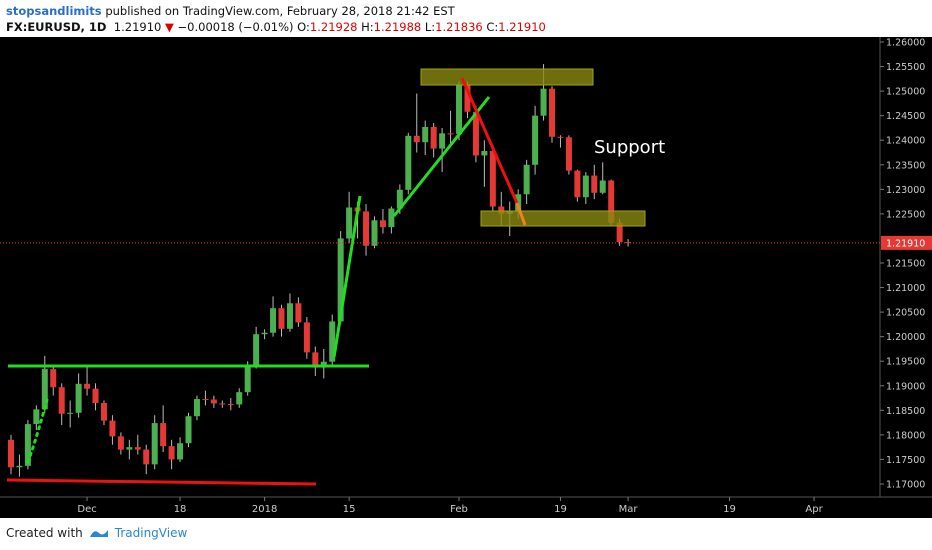 The image size is (932, 550). I want to click on y-tick-label: 1.24500, so click(905, 116).